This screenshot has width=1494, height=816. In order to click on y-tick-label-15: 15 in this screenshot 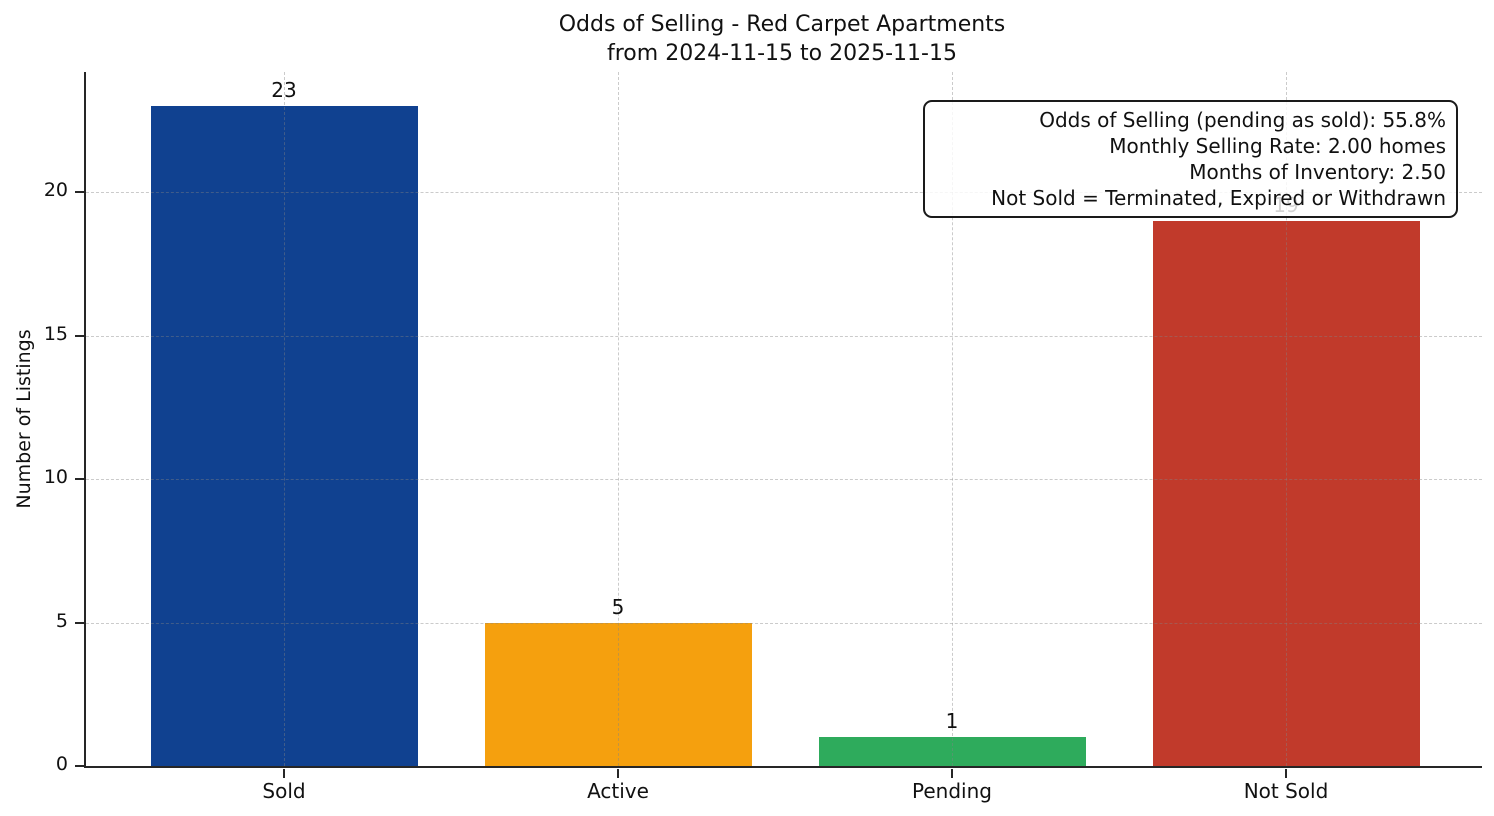, I will do `click(55, 333)`.